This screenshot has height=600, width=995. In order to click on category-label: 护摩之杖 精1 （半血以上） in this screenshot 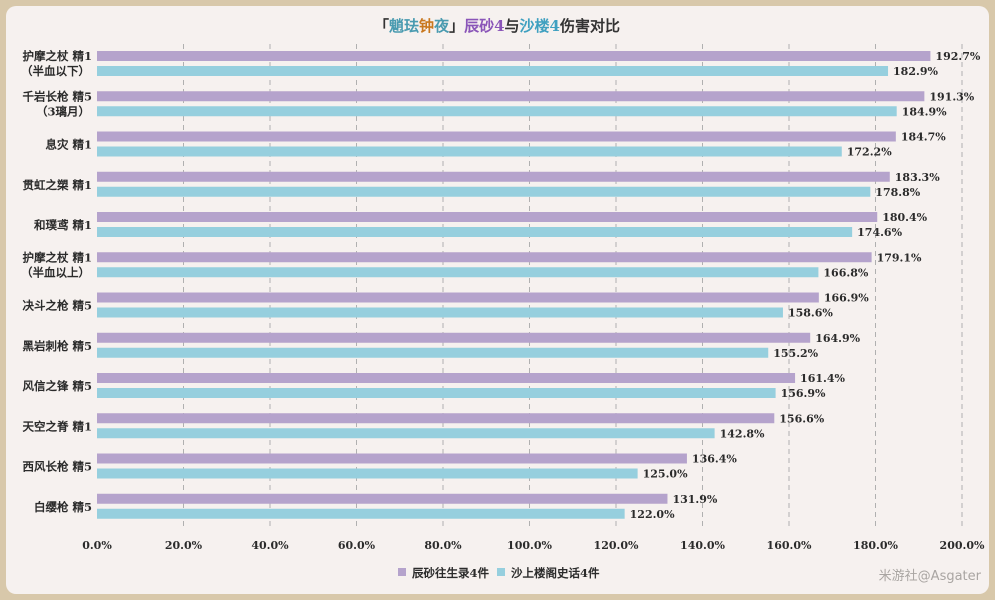, I will do `click(56, 264)`.